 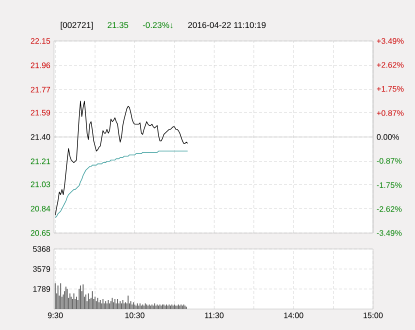 What do you see at coordinates (41, 249) in the screenshot?
I see `y-tick-label: 5368` at bounding box center [41, 249].